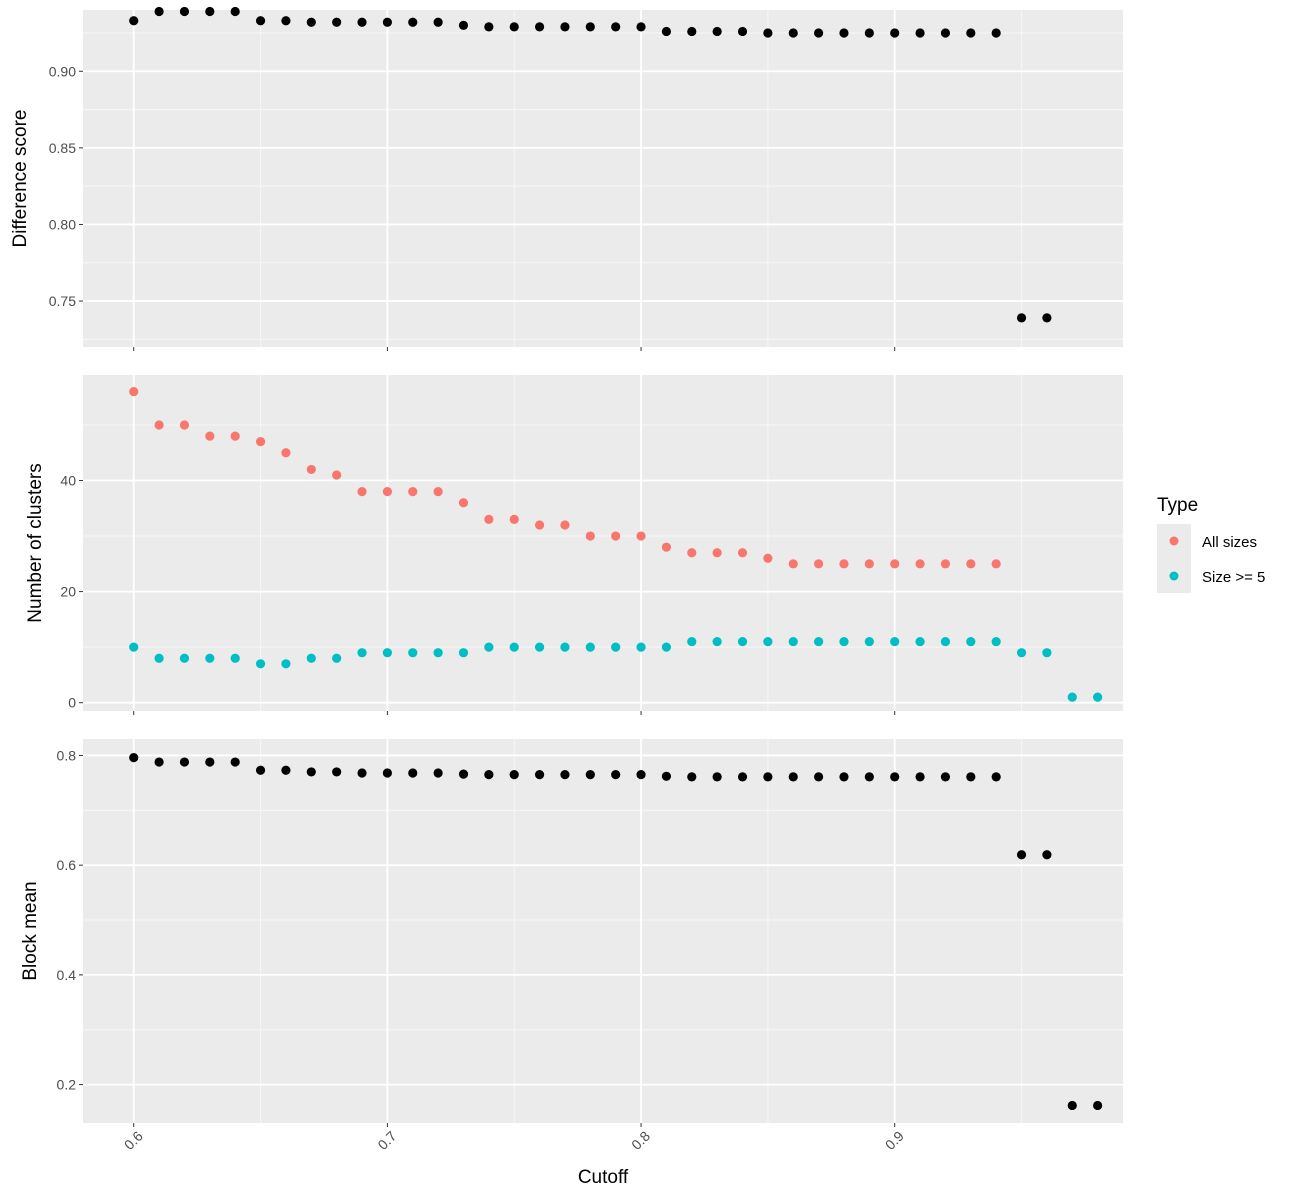  What do you see at coordinates (20, 179) in the screenshot?
I see `y-axis-title: Difference score` at bounding box center [20, 179].